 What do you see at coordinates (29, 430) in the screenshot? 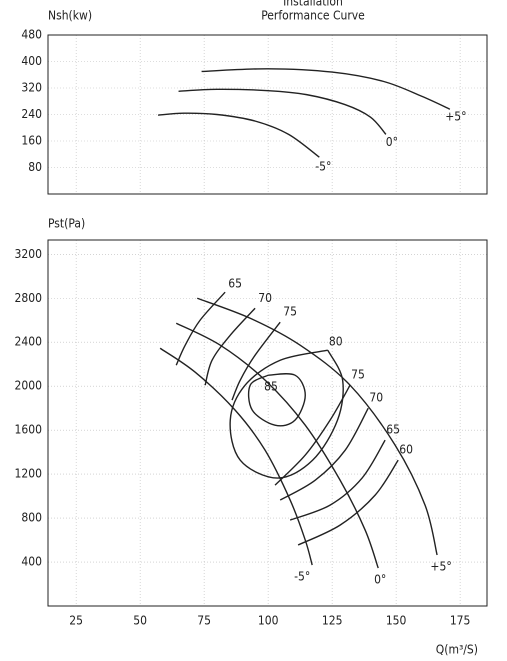
I see `y-tick-label: 1600` at bounding box center [29, 430].